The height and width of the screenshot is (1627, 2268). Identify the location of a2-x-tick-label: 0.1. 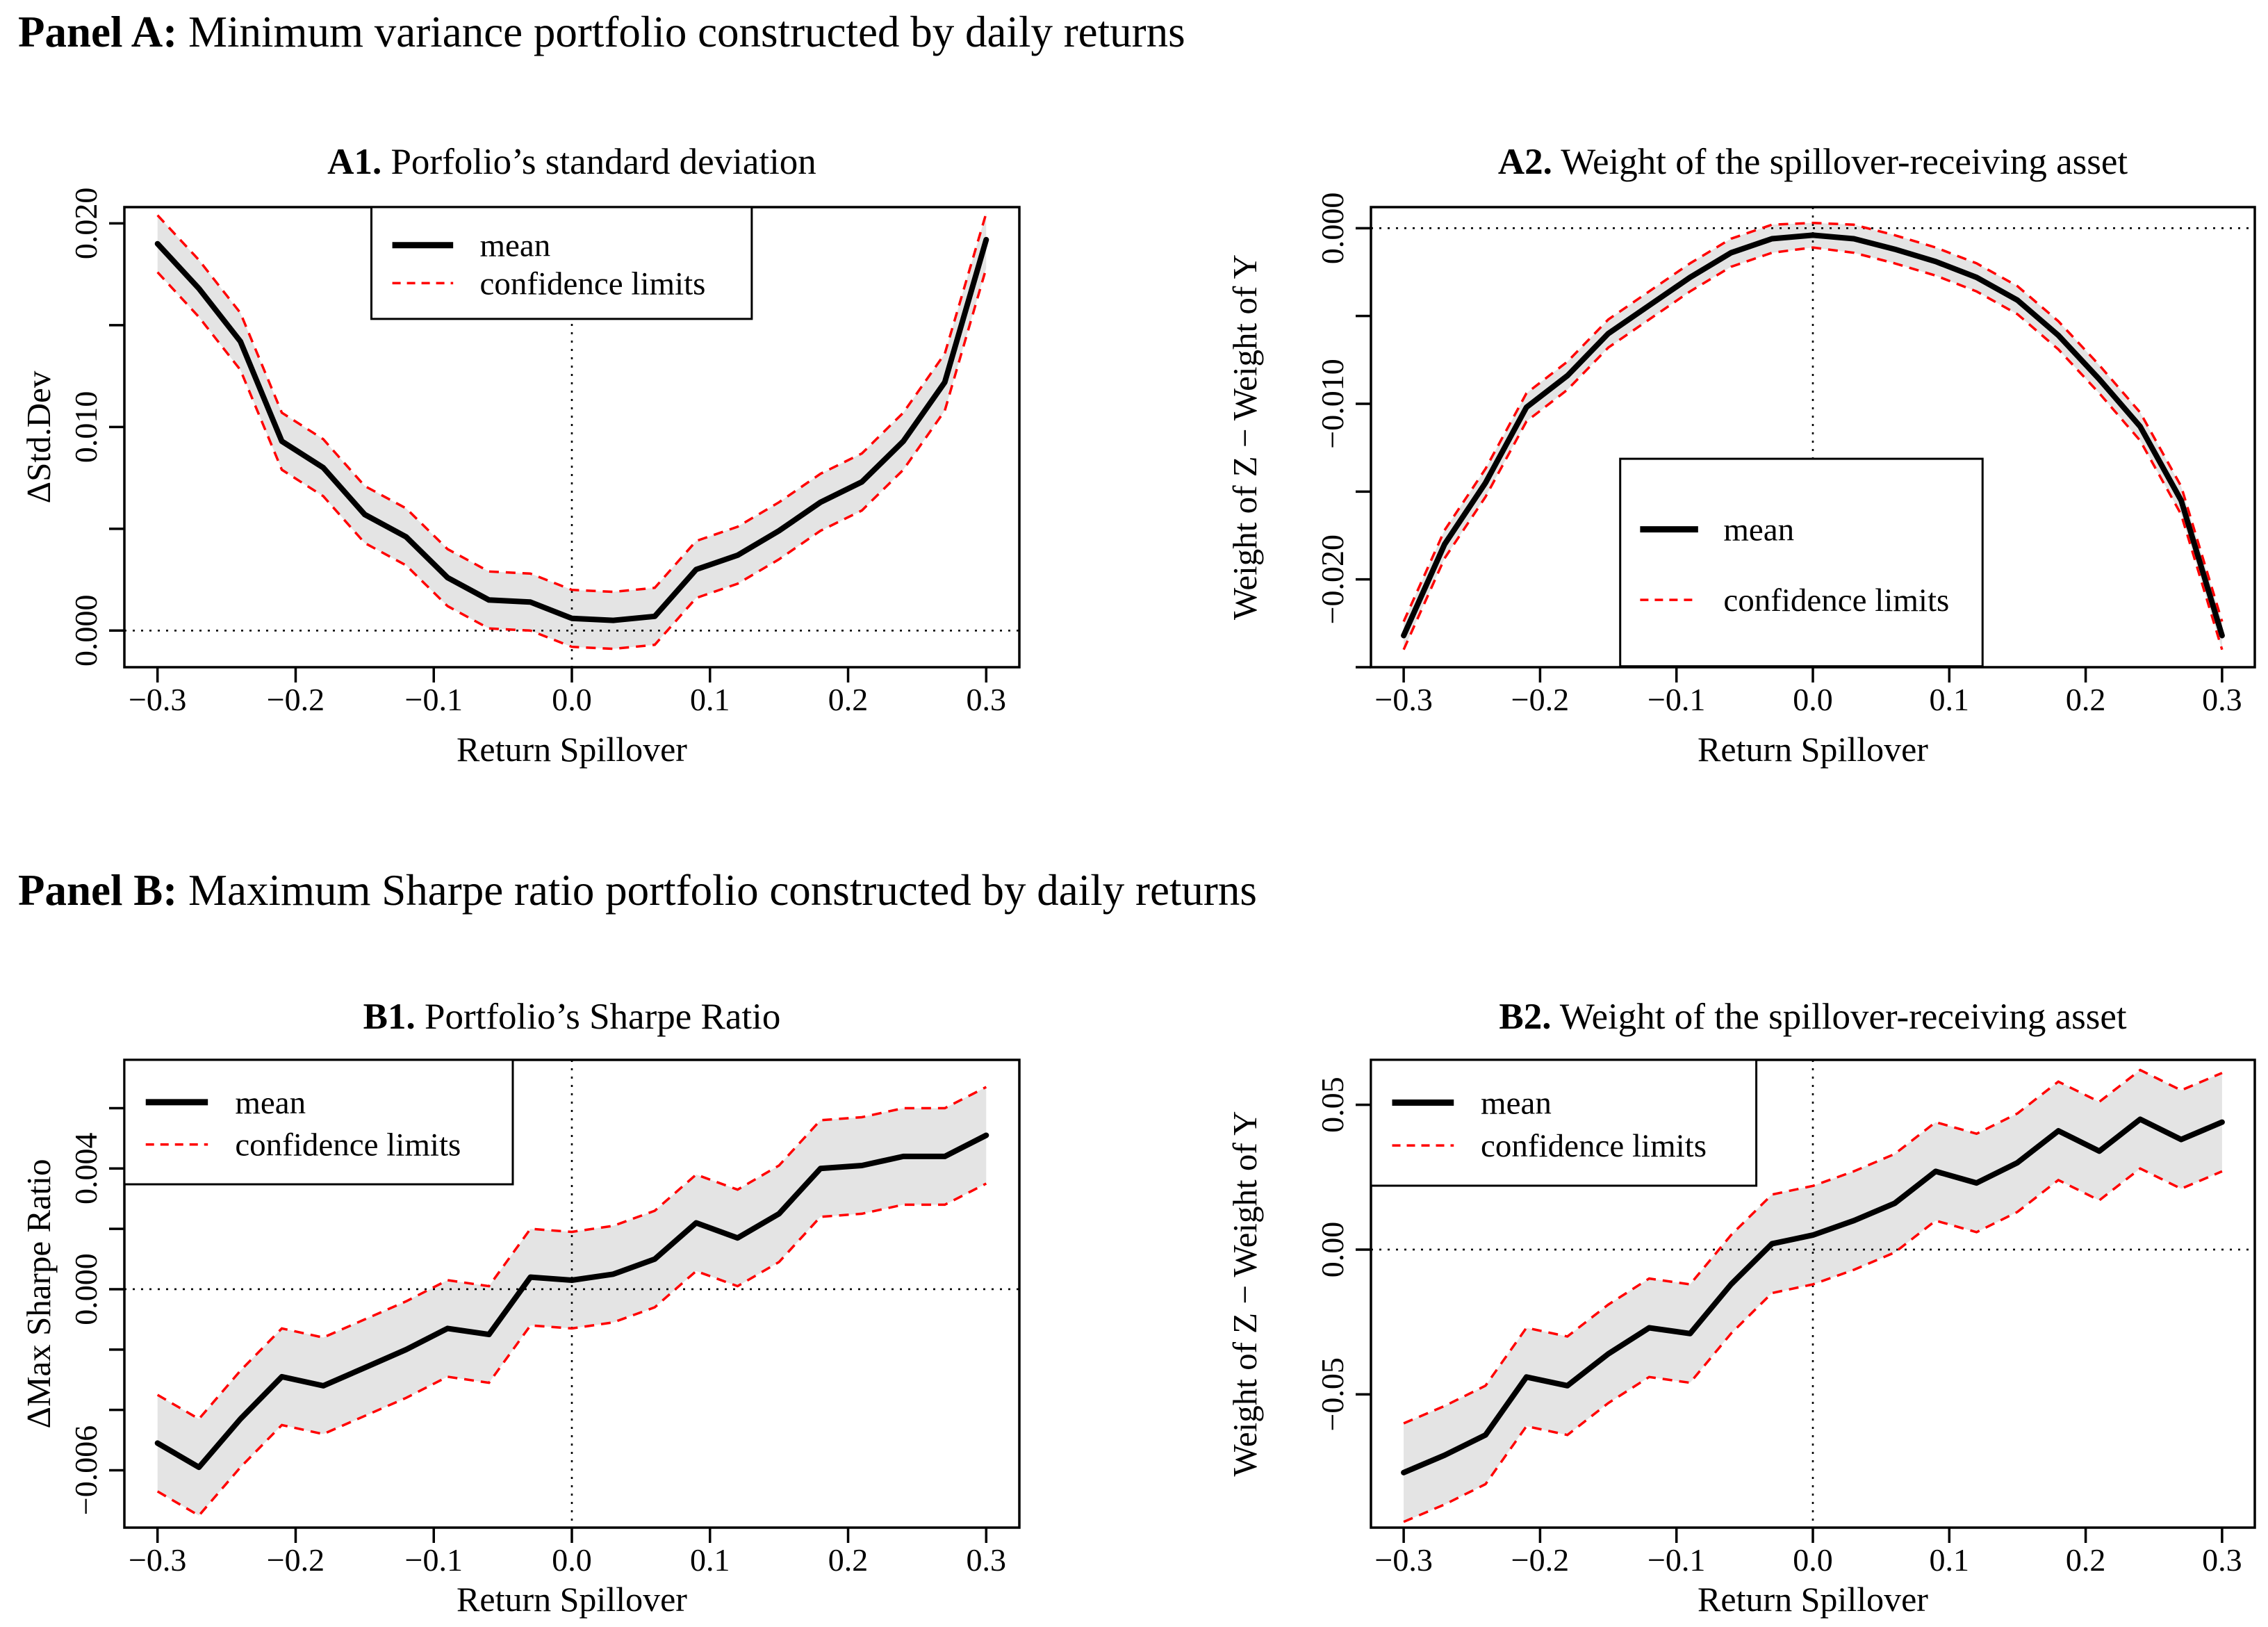
(1950, 699).